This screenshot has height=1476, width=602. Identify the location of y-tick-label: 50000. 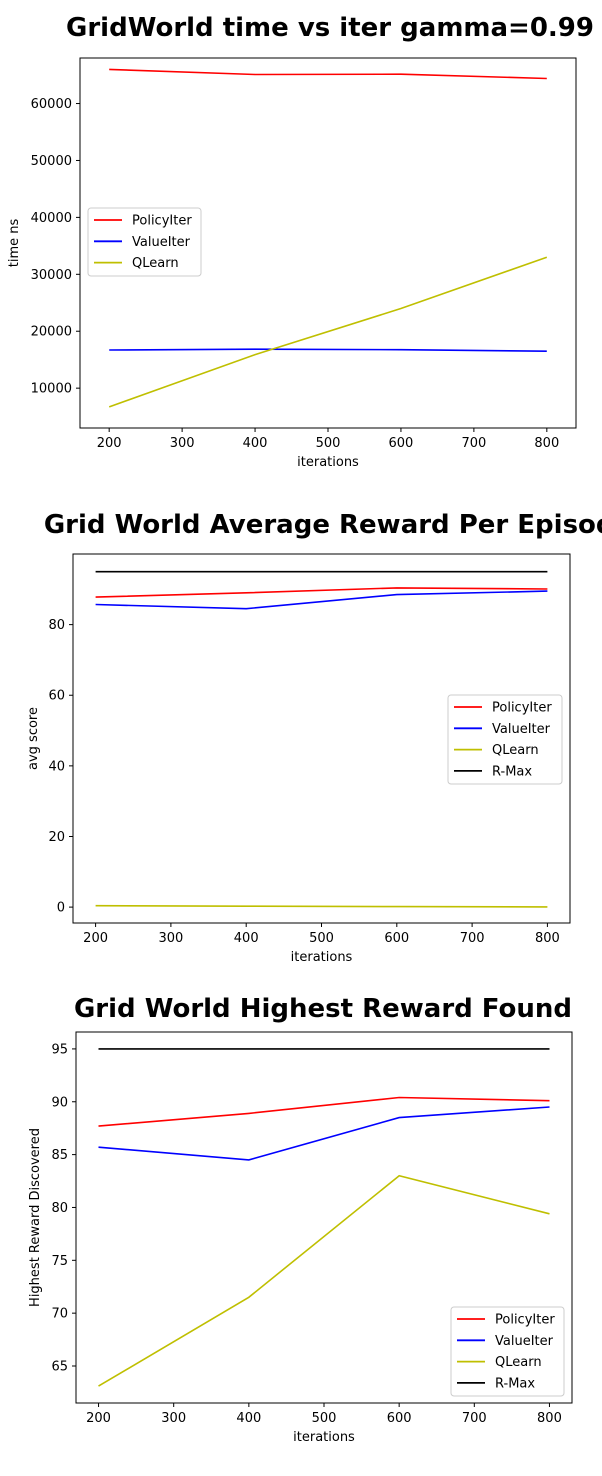
(51, 161).